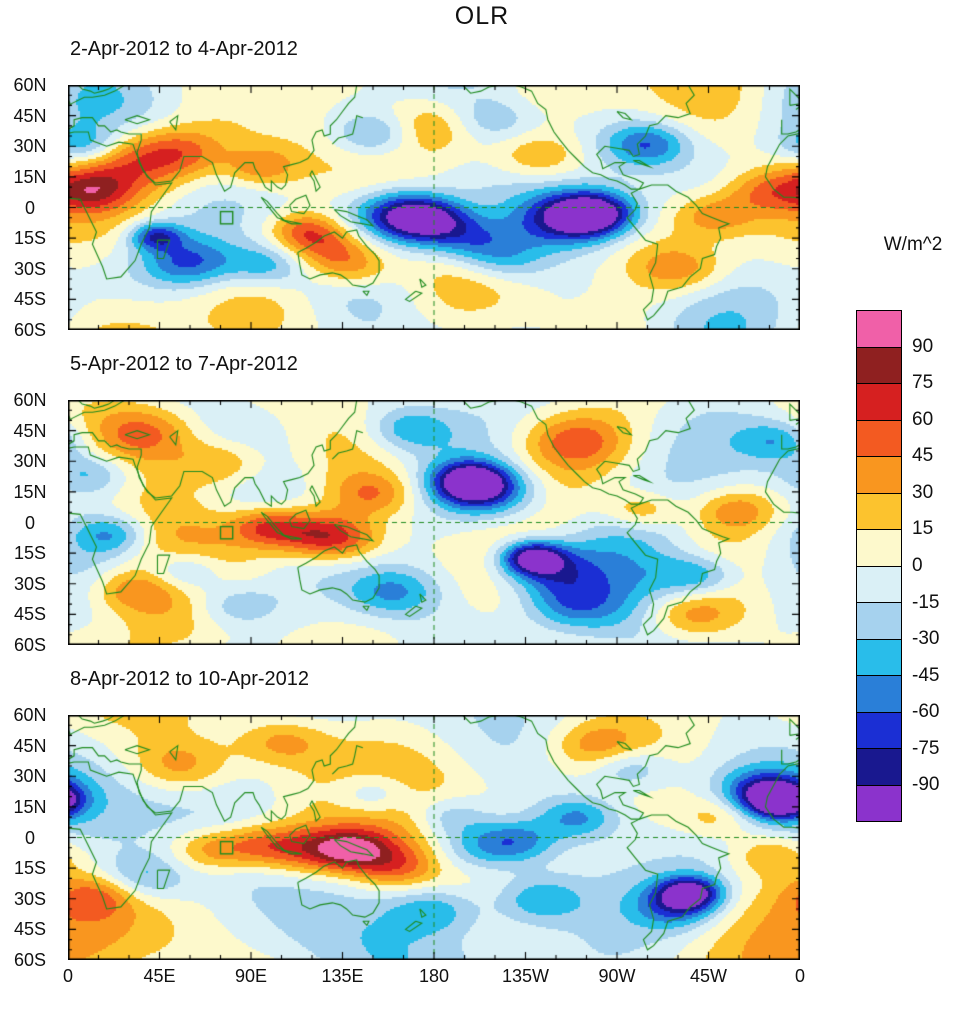 This screenshot has height=1013, width=964. Describe the element at coordinates (159, 976) in the screenshot. I see `lon-tick-label: 45E` at that location.